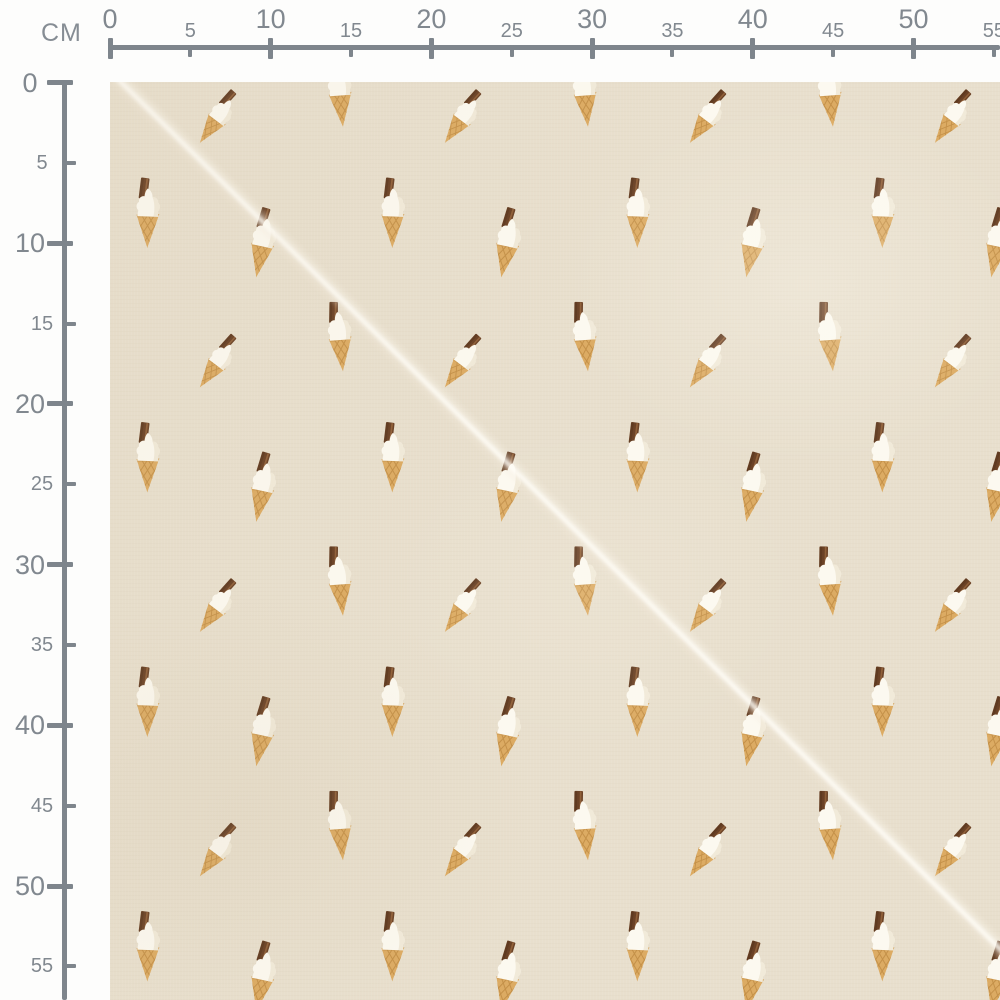 Image resolution: width=1000 pixels, height=1000 pixels. I want to click on h-ruler-tick-label: 25, so click(511, 31).